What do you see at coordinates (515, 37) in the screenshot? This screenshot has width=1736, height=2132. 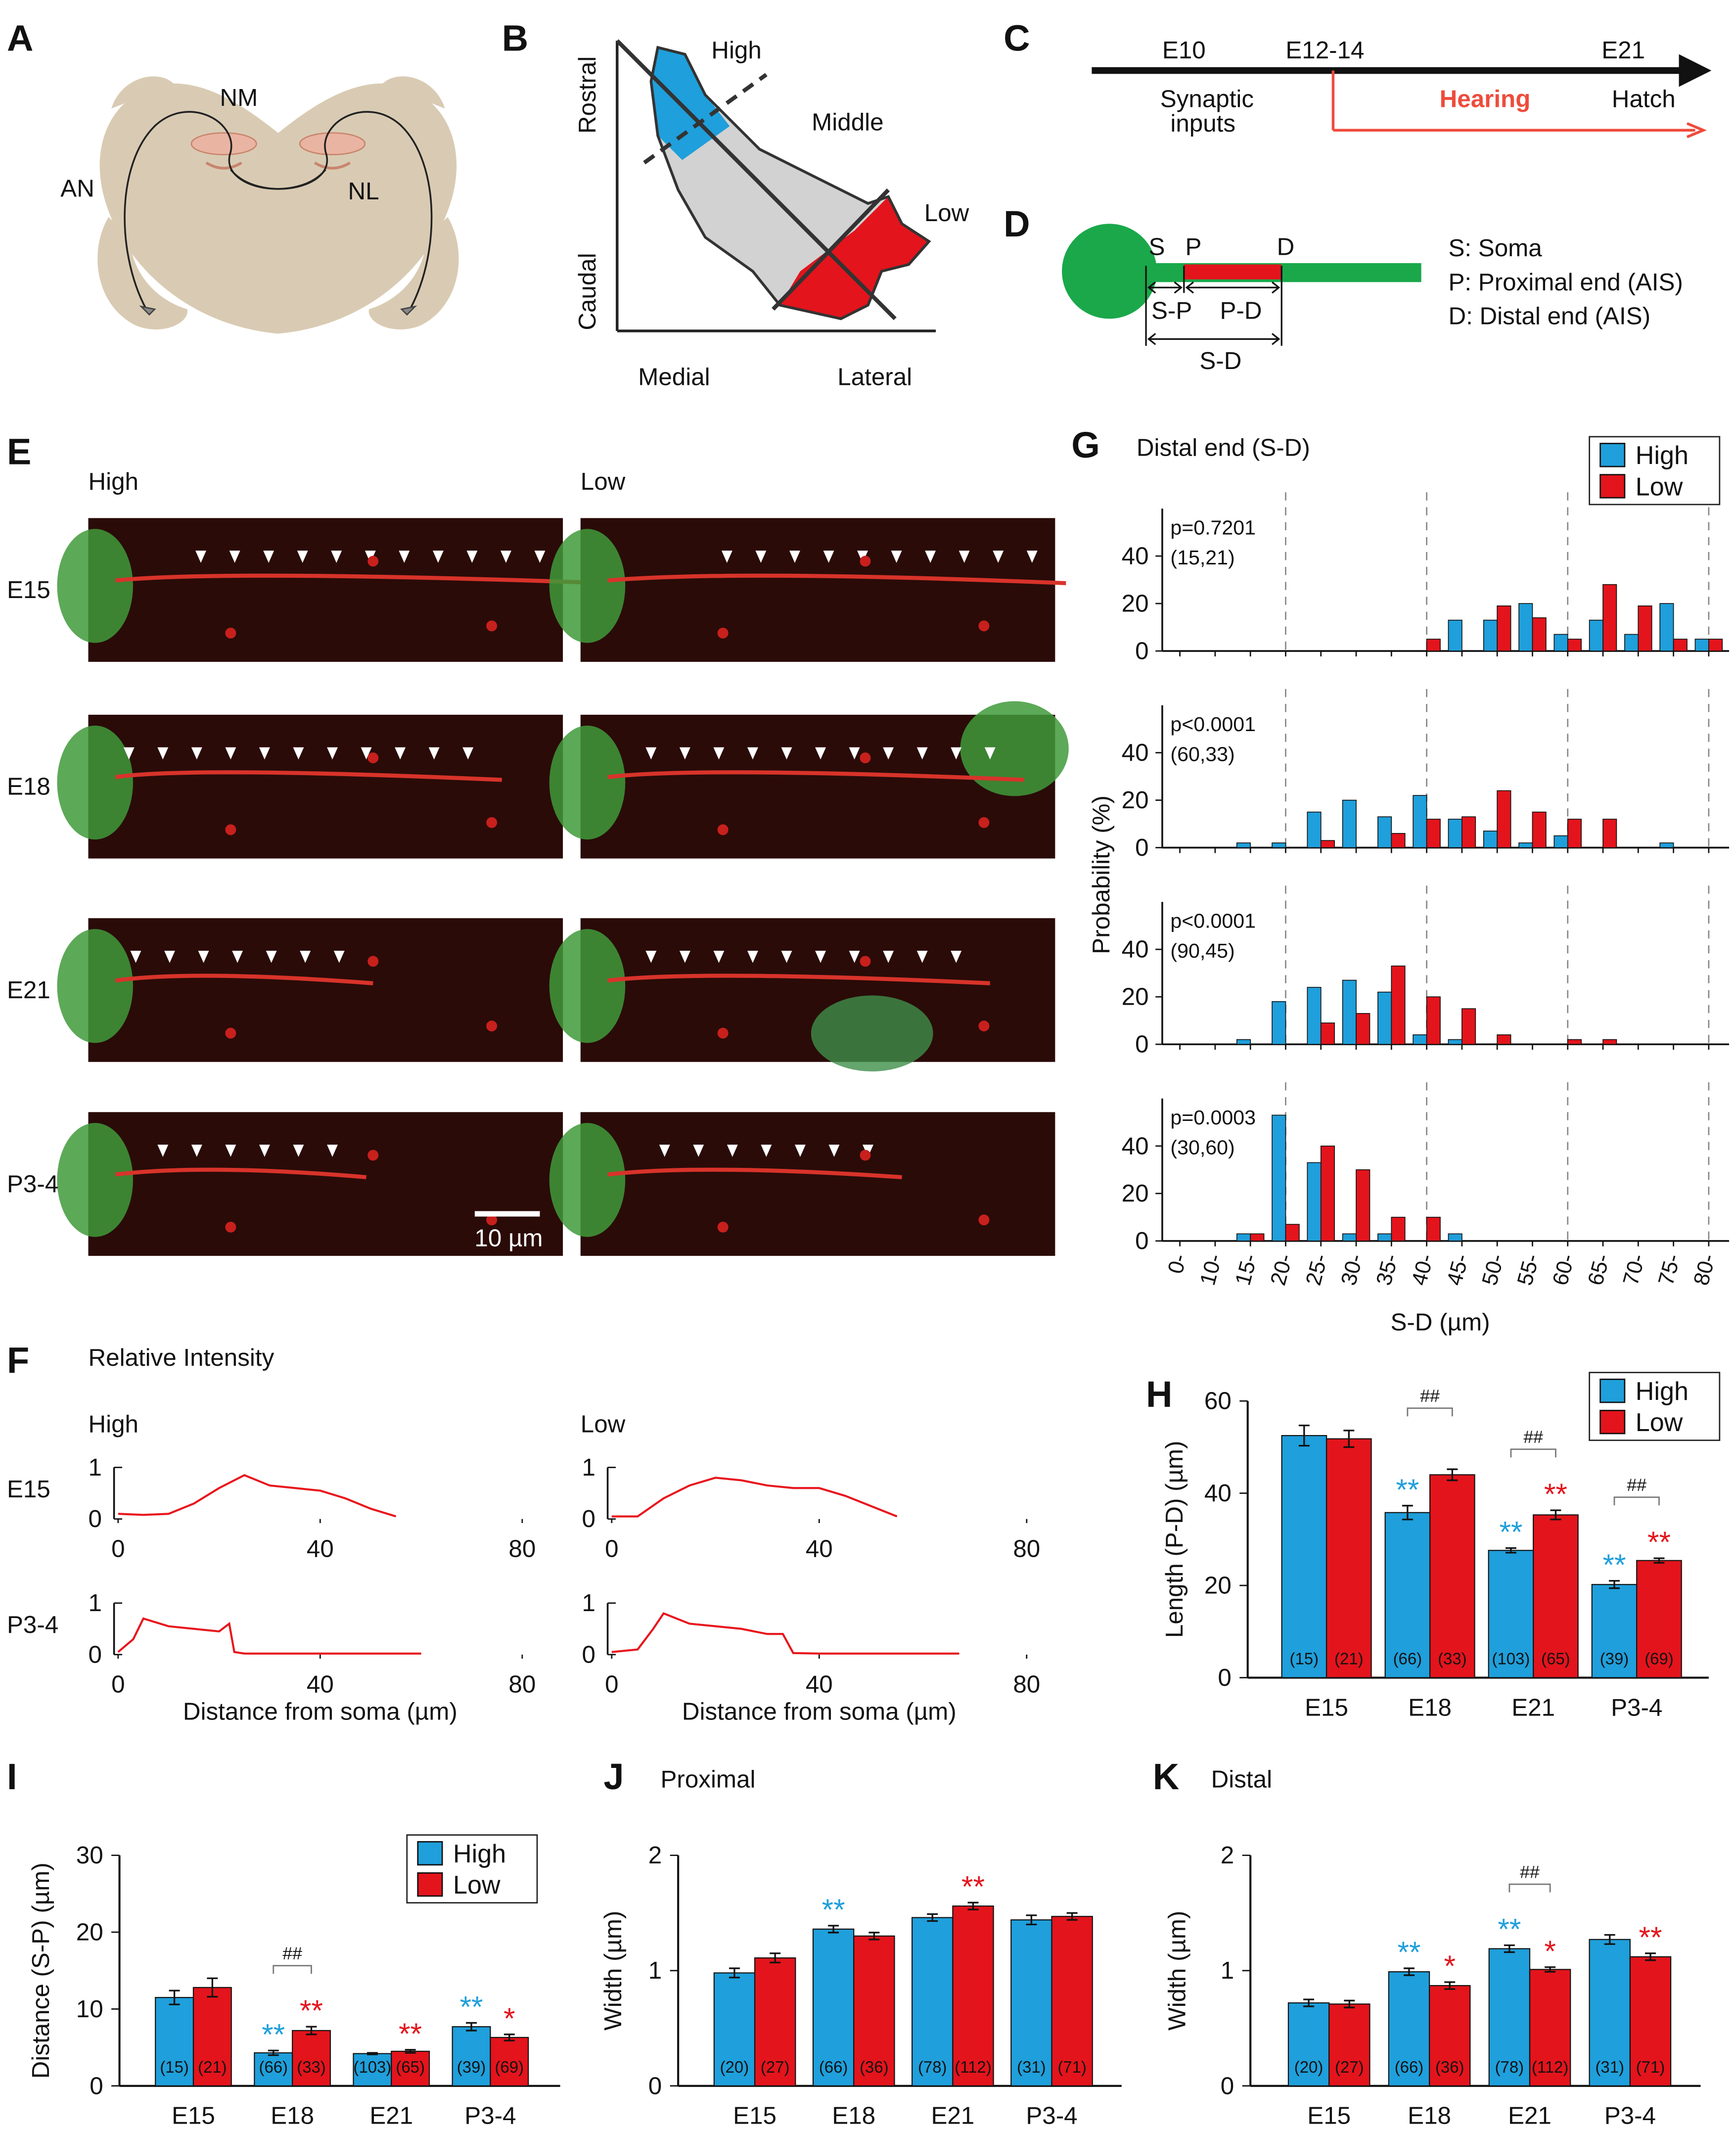 I see `panel-letter: B` at bounding box center [515, 37].